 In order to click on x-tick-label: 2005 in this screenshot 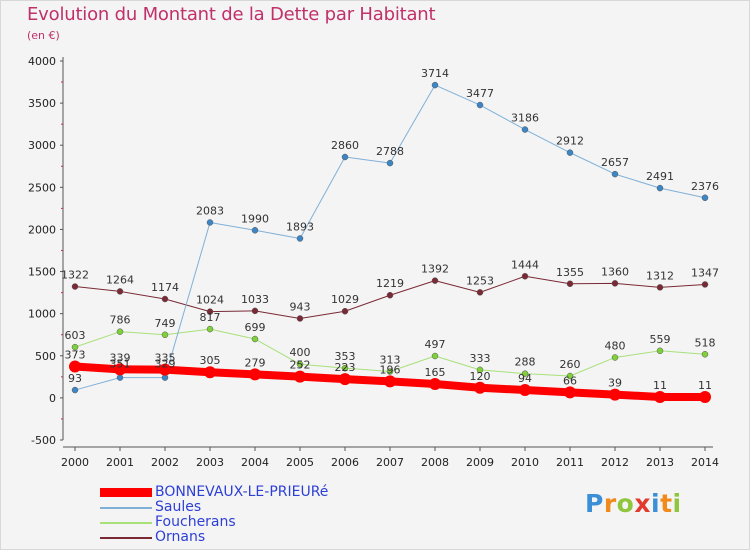, I will do `click(300, 462)`.